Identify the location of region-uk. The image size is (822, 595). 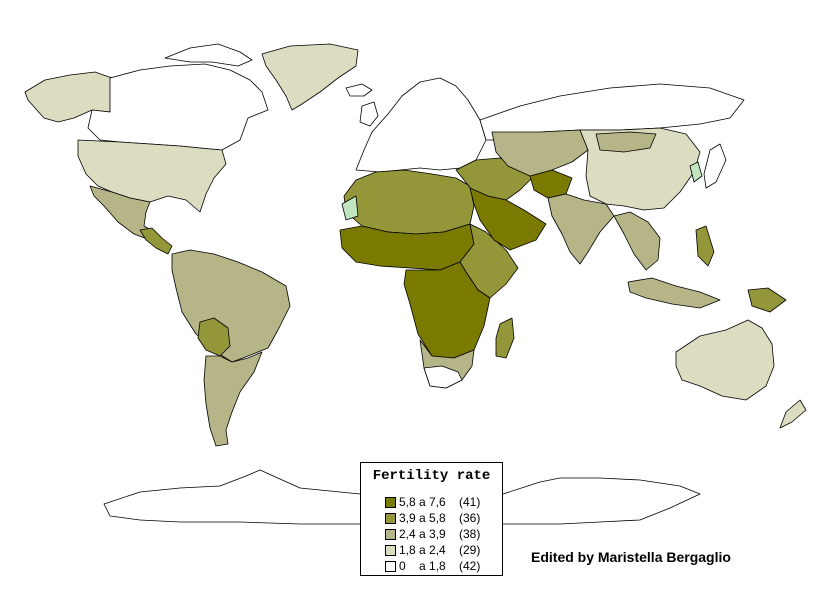
(369, 114).